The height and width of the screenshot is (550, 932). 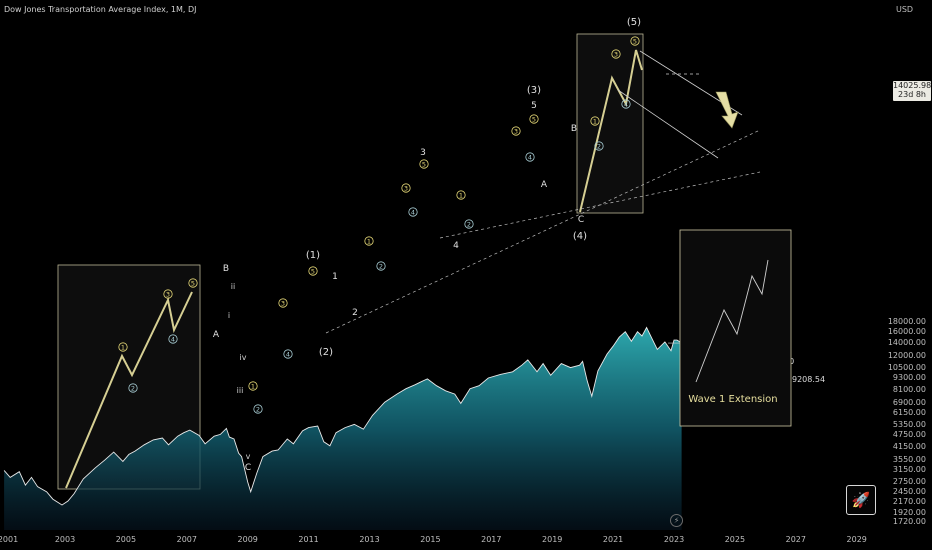 I want to click on y-tick-label: 8100.00, so click(x=909, y=389).